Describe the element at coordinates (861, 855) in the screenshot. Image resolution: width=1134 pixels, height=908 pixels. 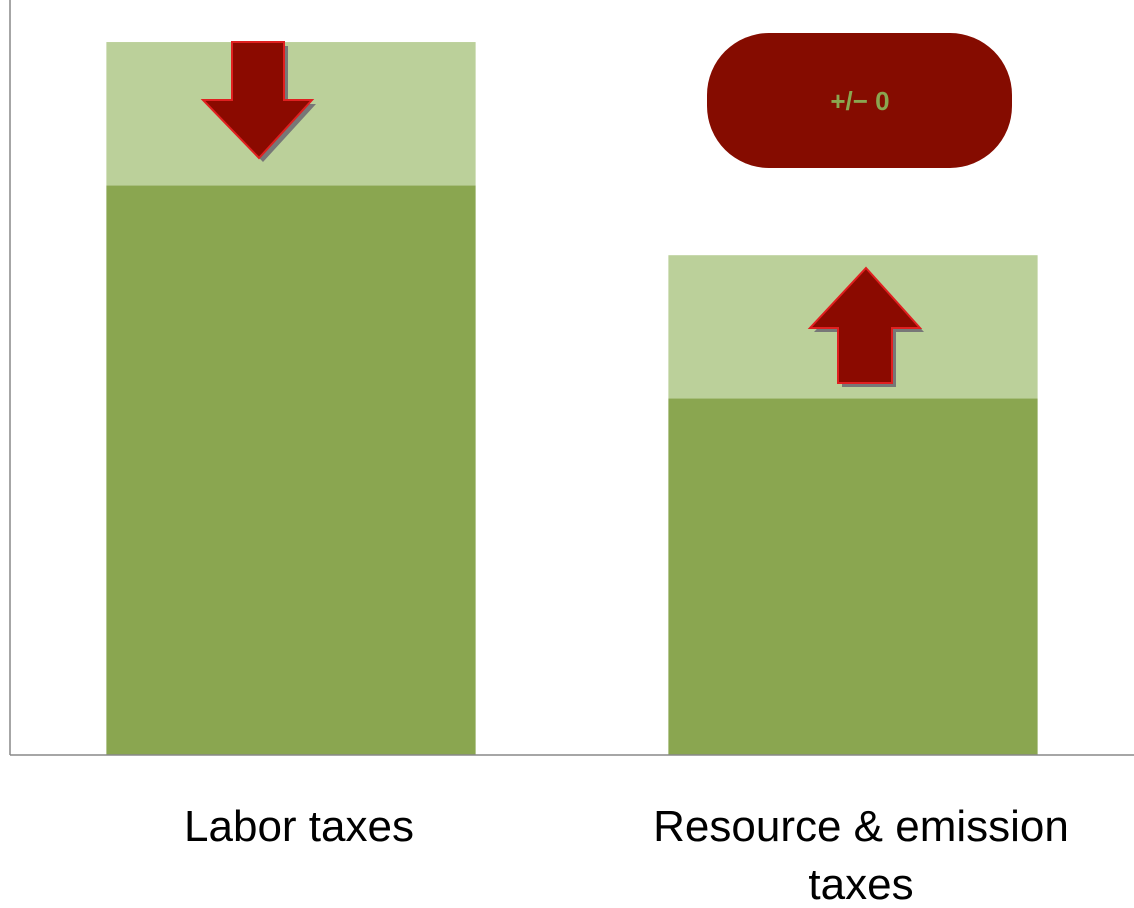
I see `x-tick-label: Resource & emission taxes` at that location.